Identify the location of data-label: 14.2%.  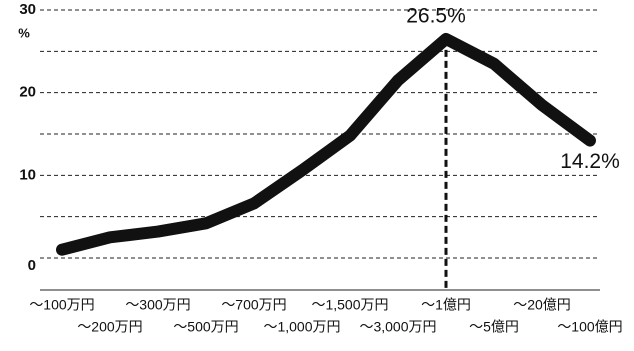
(590, 161).